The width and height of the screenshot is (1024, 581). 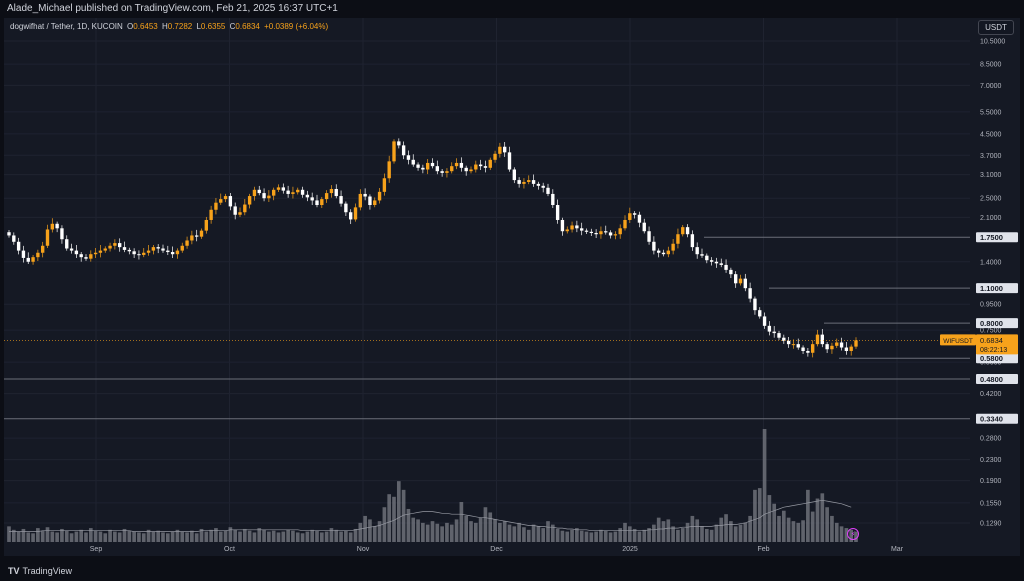 I want to click on close-value: 0.6834, so click(x=247, y=26).